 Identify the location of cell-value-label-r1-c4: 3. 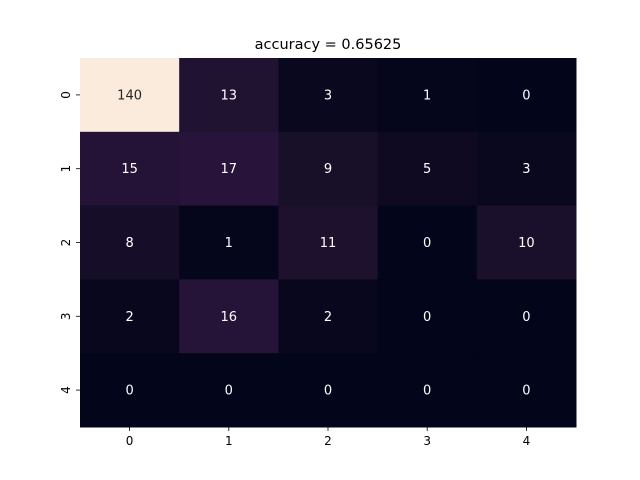
(526, 169).